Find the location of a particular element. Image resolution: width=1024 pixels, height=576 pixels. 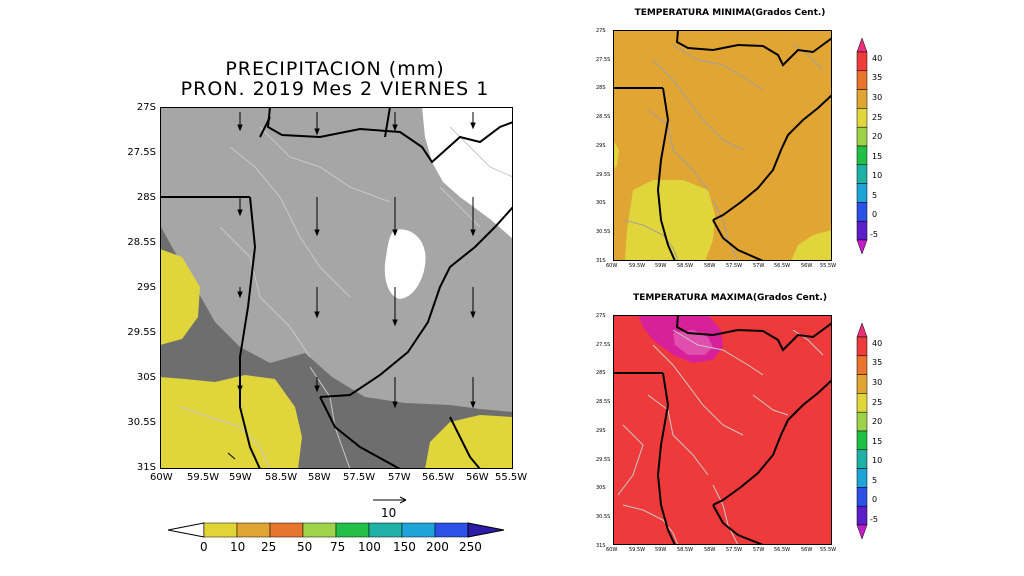

tmax-y-tick: 29.5S is located at coordinates (603, 460).